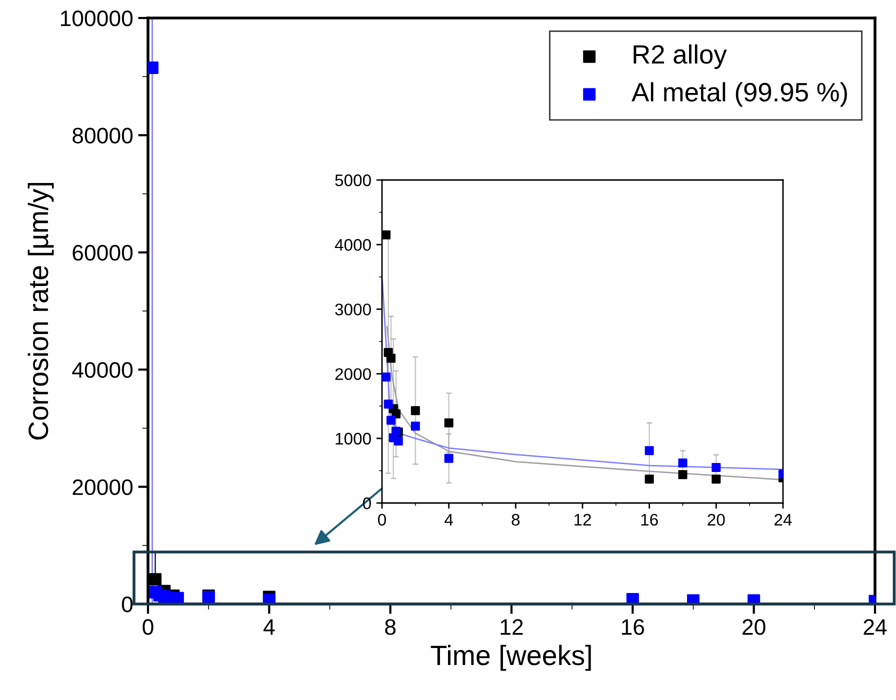  Describe the element at coordinates (96, 18) in the screenshot. I see `y-tick-label: 100000` at that location.